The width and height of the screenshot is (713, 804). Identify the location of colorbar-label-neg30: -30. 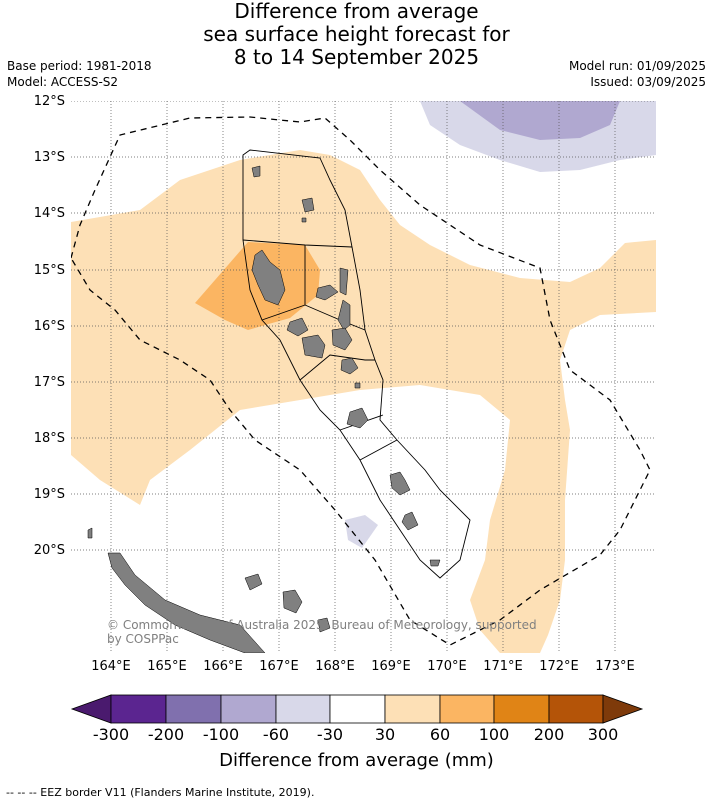
(330, 734).